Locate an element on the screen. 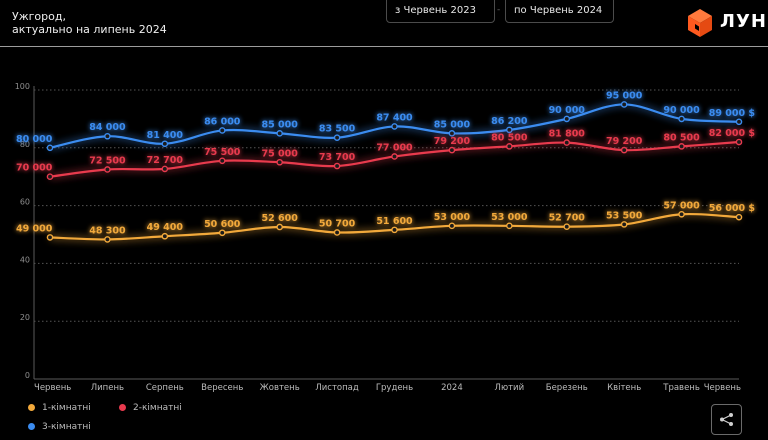  share-icon is located at coordinates (726, 419).